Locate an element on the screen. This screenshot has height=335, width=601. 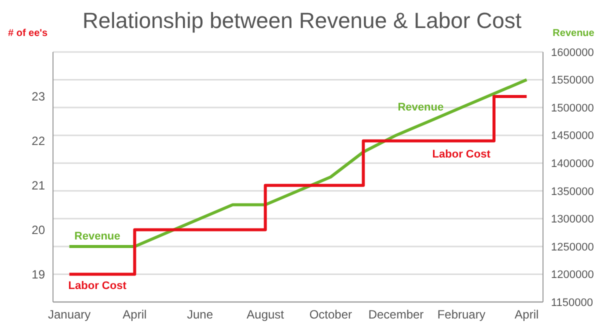
x-tick-label: August is located at coordinates (265, 315).